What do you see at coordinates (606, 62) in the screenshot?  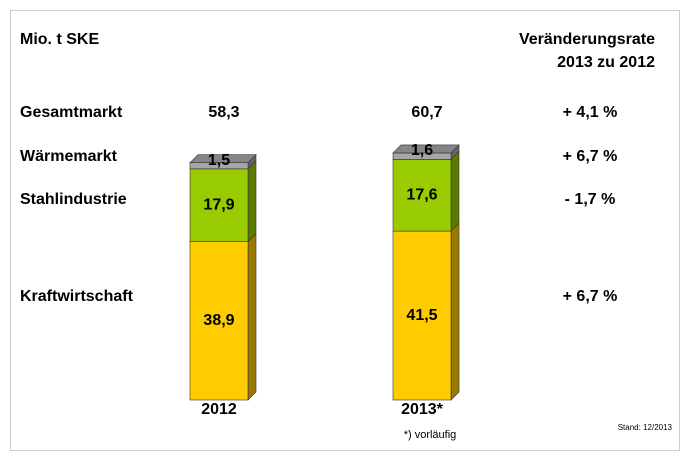 I see `change-title: 2013 zu 2012` at bounding box center [606, 62].